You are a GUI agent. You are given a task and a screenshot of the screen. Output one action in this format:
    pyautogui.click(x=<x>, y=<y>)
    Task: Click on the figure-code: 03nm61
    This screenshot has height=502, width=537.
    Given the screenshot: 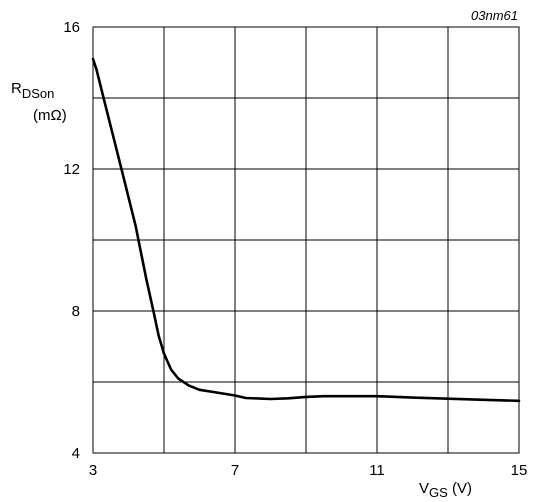 What is the action you would take?
    pyautogui.click(x=494, y=15)
    